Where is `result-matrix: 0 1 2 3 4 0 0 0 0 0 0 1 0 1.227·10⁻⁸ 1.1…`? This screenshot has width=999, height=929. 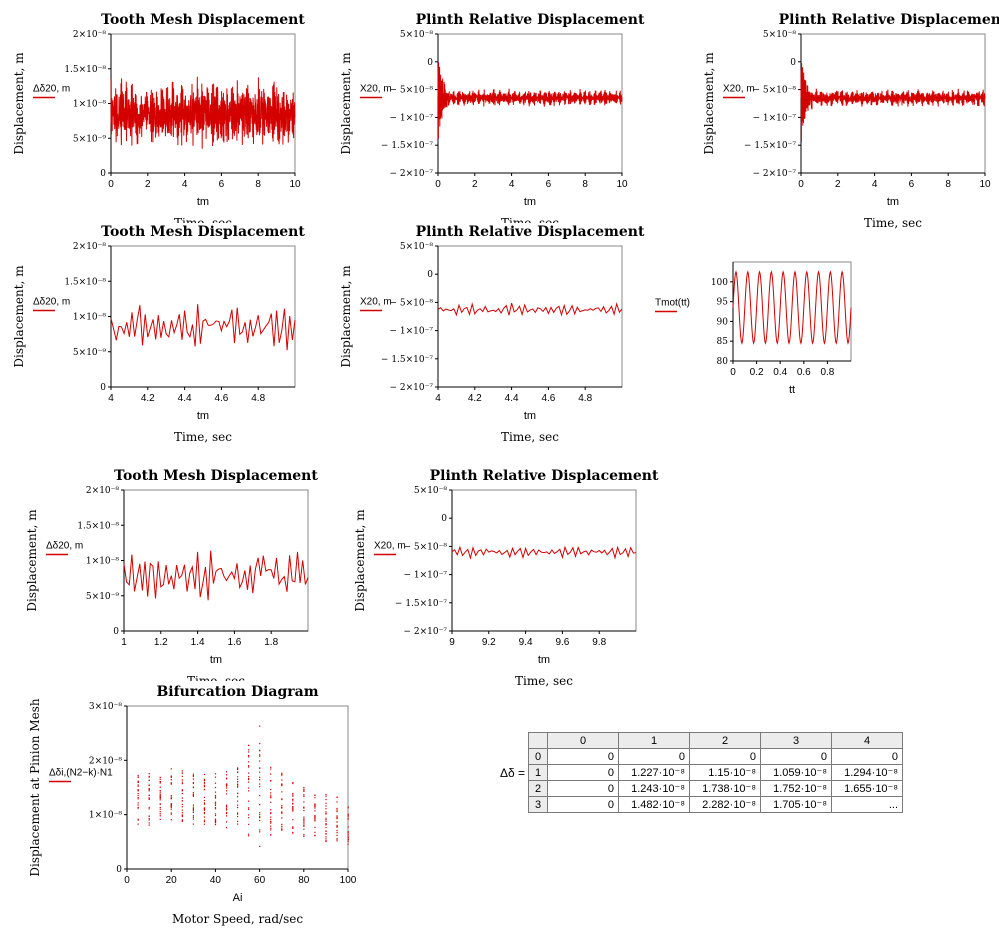
result-matrix: 0 1 2 3 4 0 0 0 0 0 0 1 0 1.227·10⁻⁸ 1.1… is located at coordinates (715, 772).